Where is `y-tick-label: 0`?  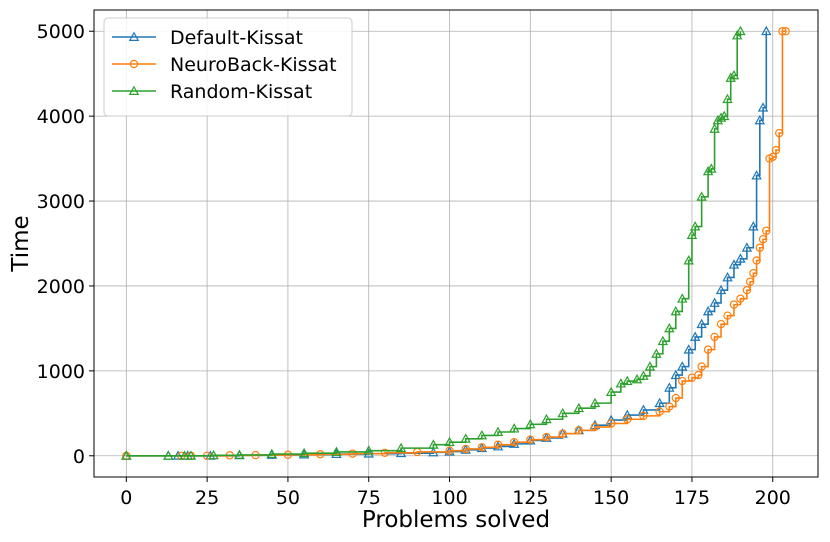
y-tick-label: 0 is located at coordinates (79, 457).